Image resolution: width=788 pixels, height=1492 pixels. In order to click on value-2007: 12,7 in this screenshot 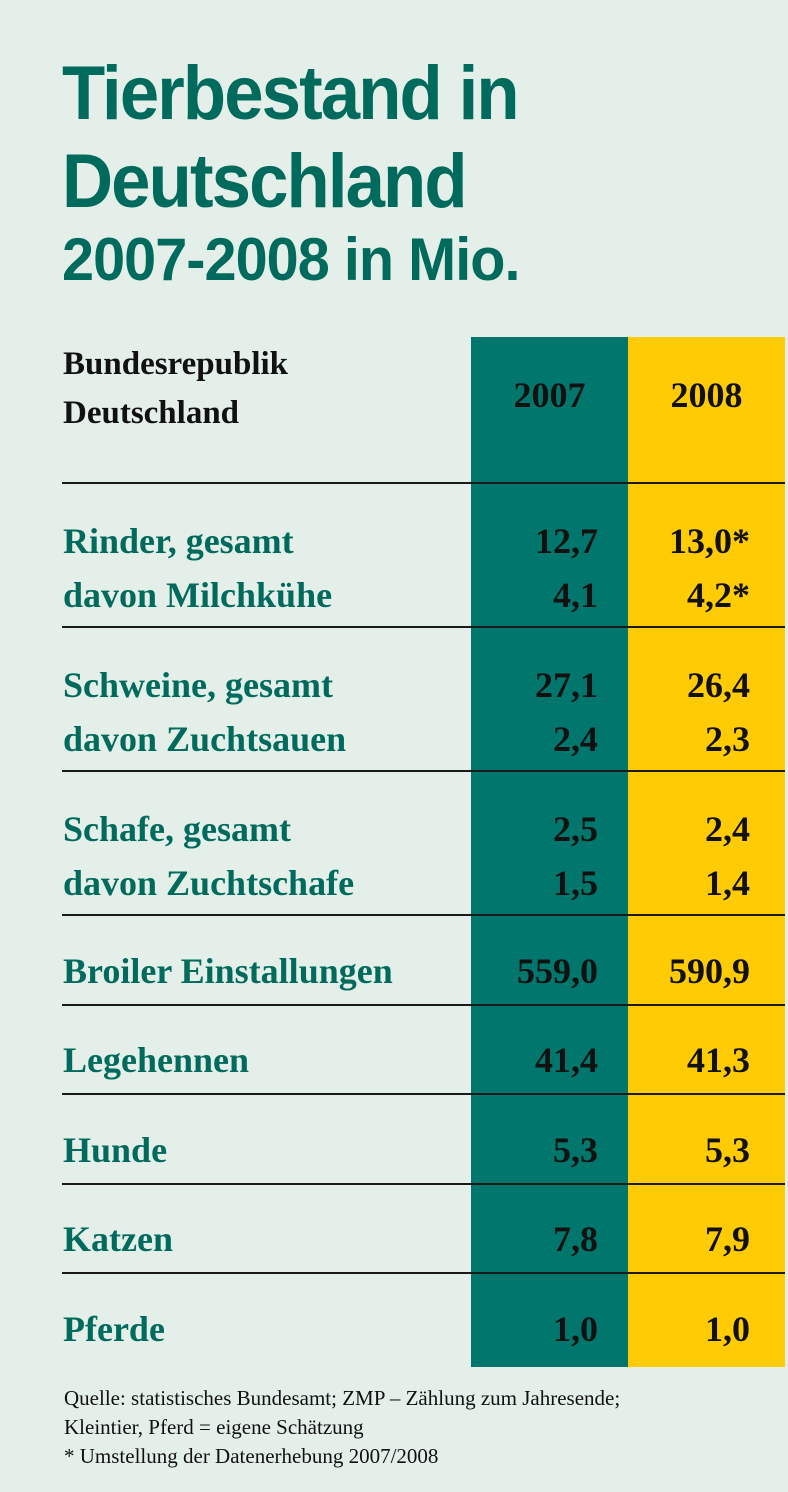, I will do `click(566, 541)`.